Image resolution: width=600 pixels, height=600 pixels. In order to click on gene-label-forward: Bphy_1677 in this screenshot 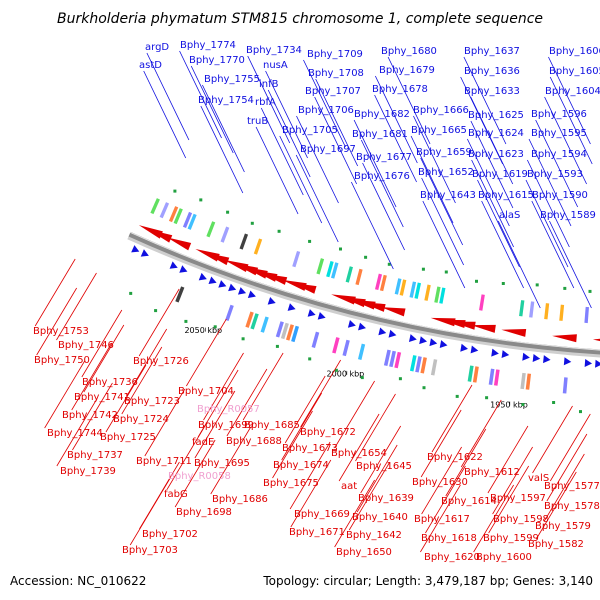, I will do `click(384, 157)`.